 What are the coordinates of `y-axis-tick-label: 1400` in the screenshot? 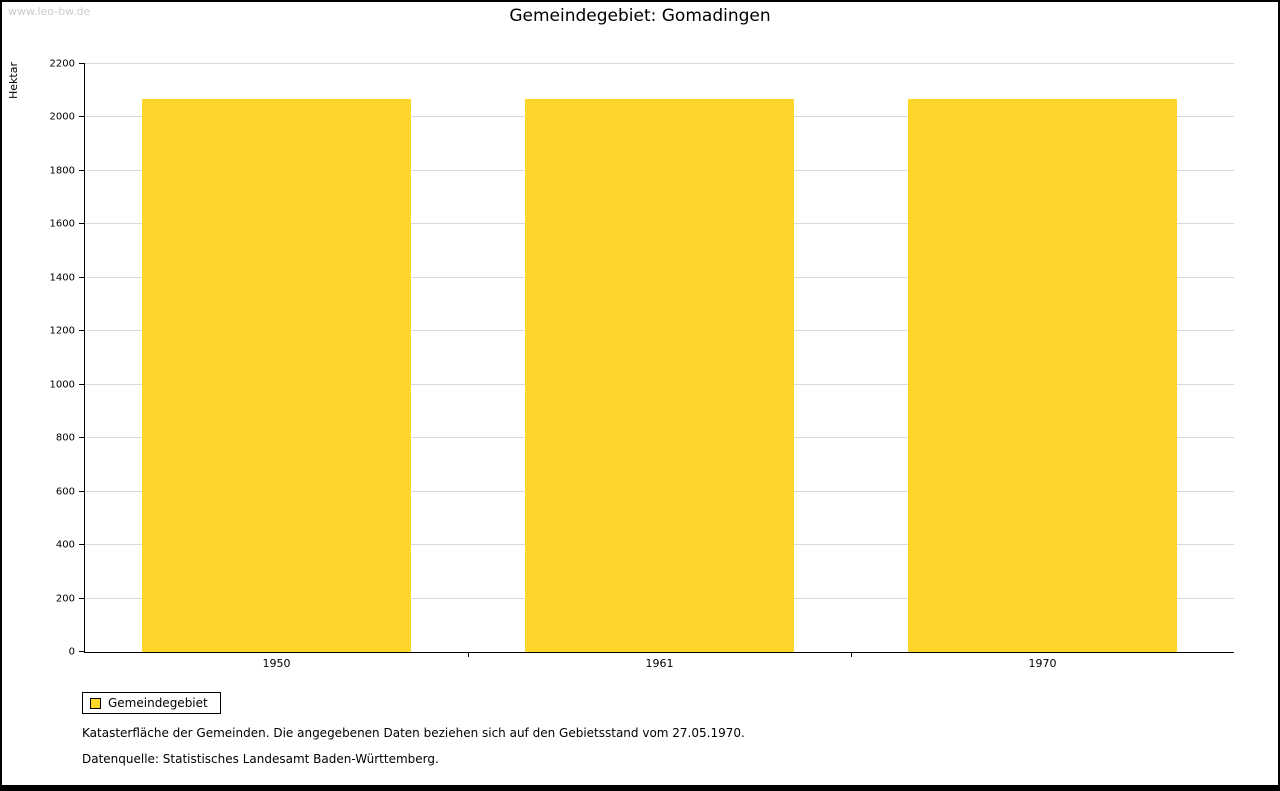 It's located at (62, 278).